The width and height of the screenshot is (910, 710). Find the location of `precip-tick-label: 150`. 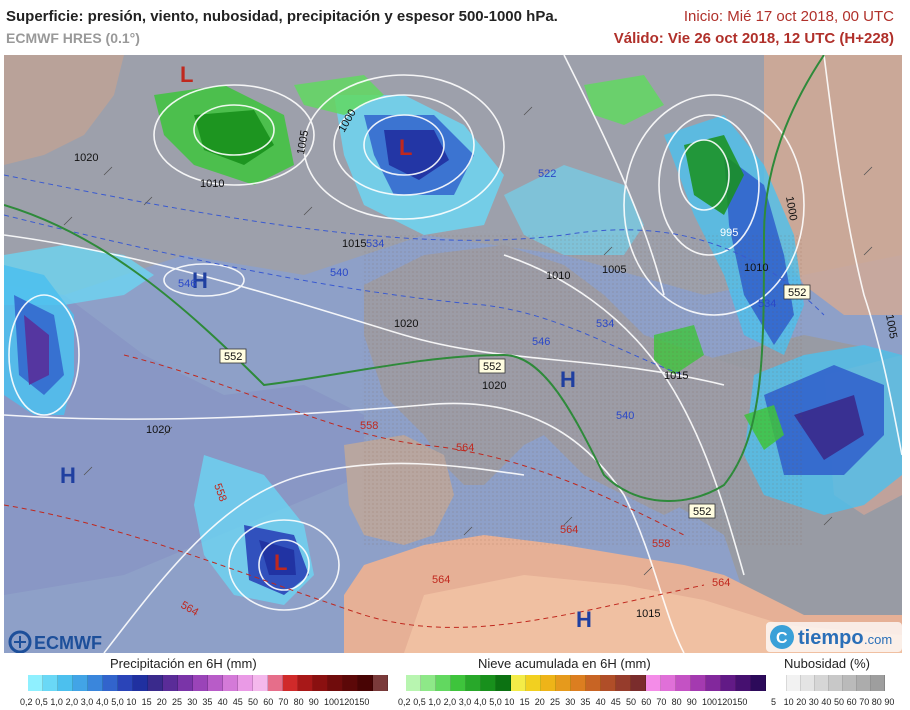

precip-tick-label: 150 is located at coordinates (362, 702).